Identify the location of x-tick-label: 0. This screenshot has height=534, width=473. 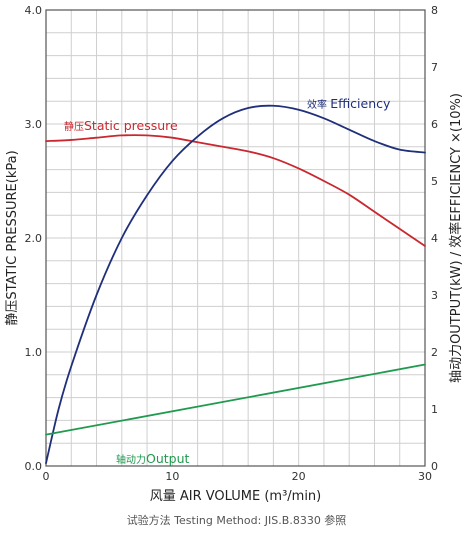
(46, 476).